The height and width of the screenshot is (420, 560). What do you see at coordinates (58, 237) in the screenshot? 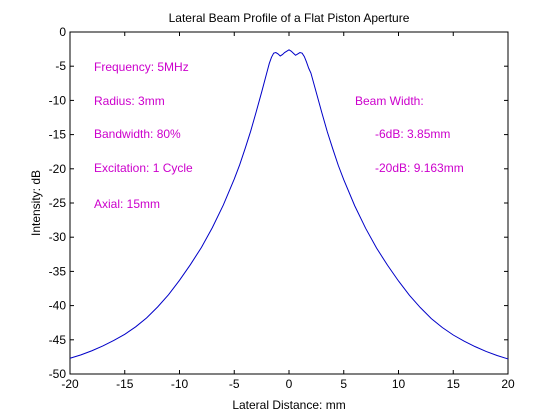
I see `y-tick-label: -30` at bounding box center [58, 237].